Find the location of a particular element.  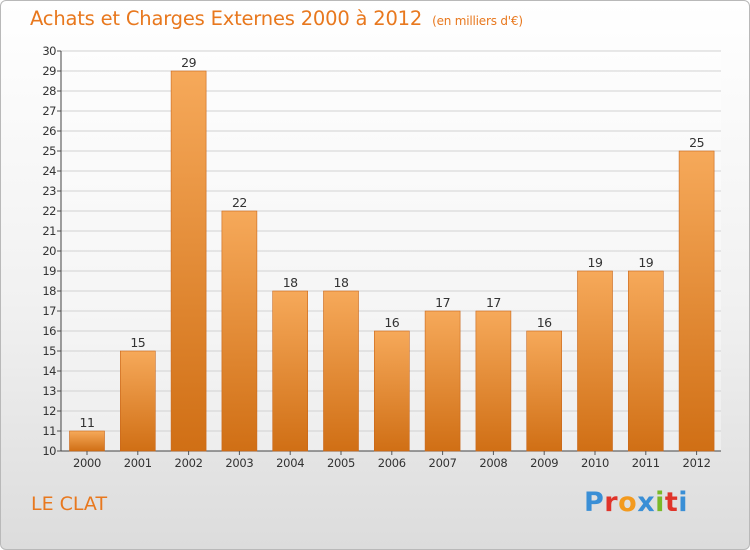

bar-2011 is located at coordinates (645, 361).